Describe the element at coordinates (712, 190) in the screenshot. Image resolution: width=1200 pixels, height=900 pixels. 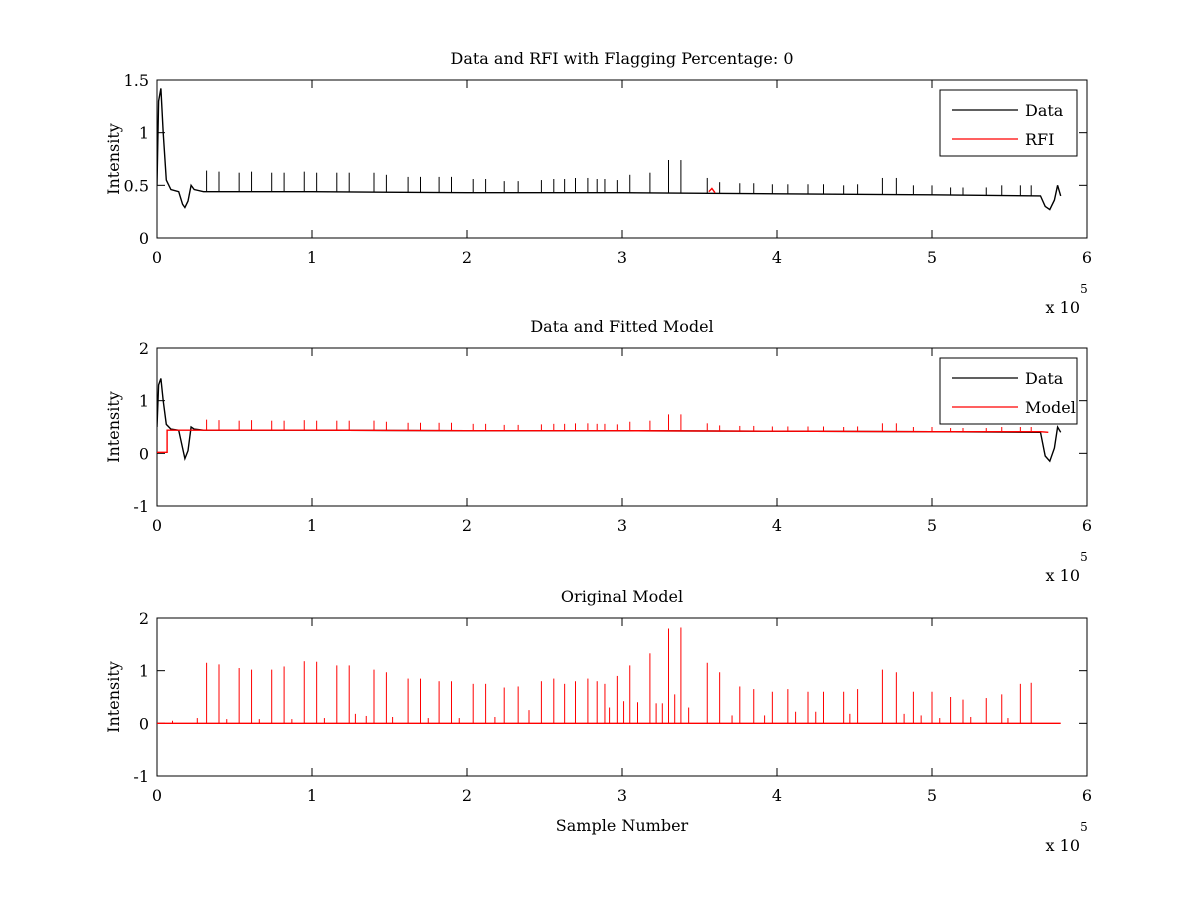
I see `rfi-line` at that location.